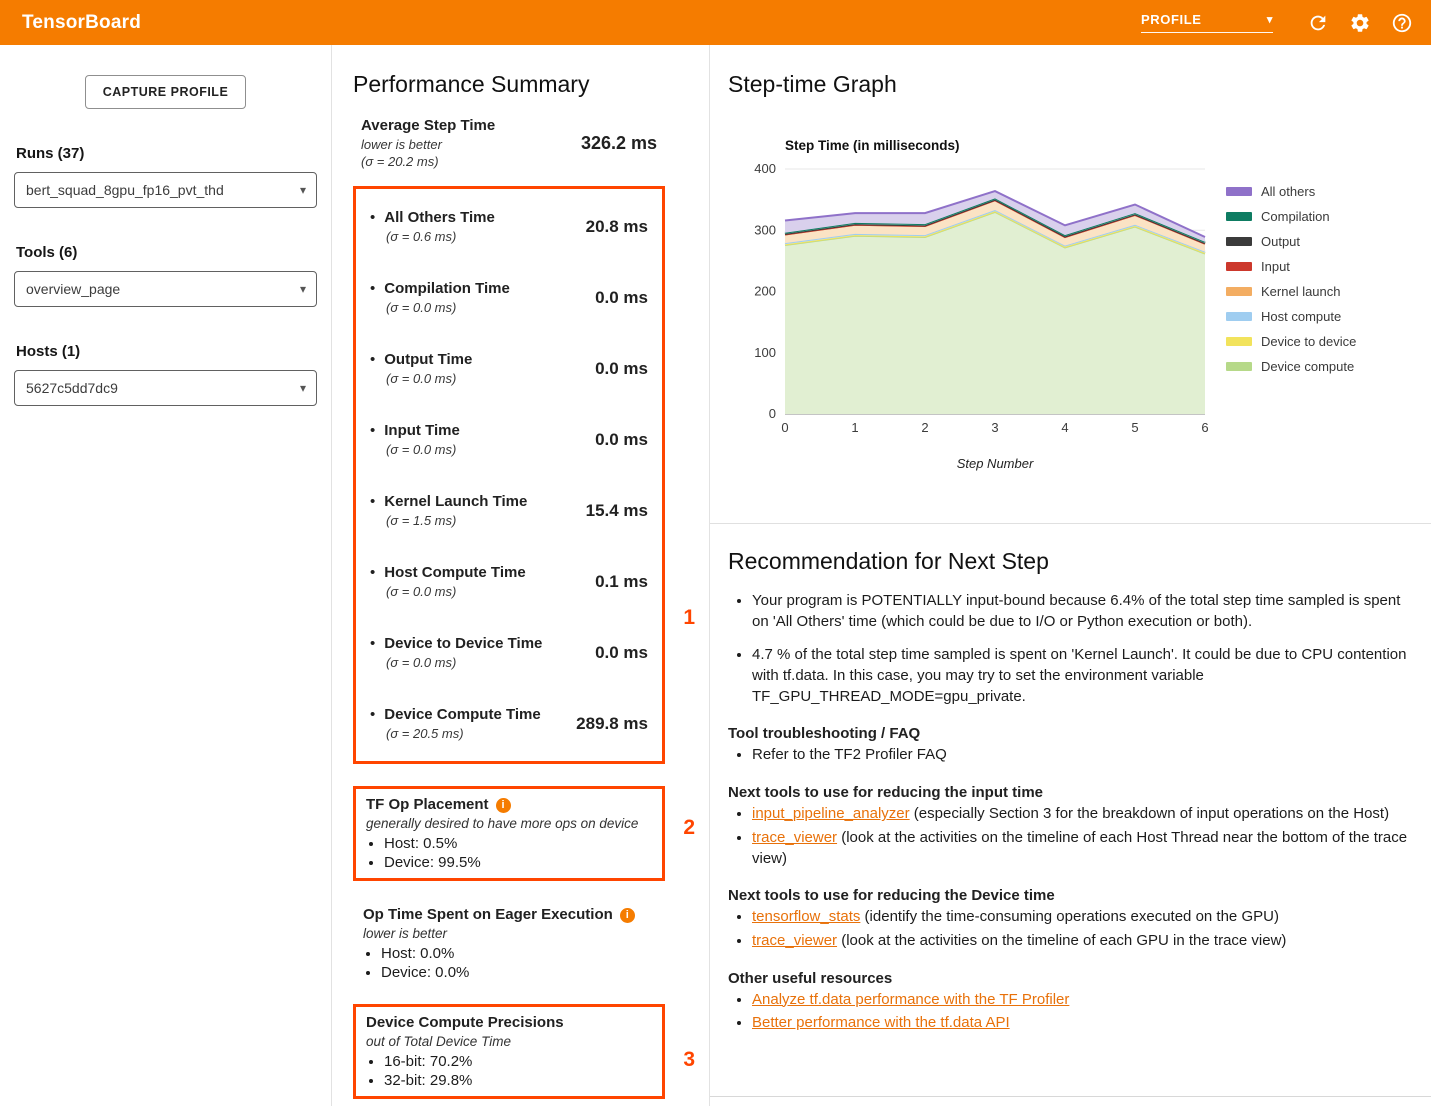 Image resolution: width=1431 pixels, height=1106 pixels. What do you see at coordinates (509, 915) in the screenshot?
I see `eager-execution-title-row: Op Time Spent on Eager Execution i` at bounding box center [509, 915].